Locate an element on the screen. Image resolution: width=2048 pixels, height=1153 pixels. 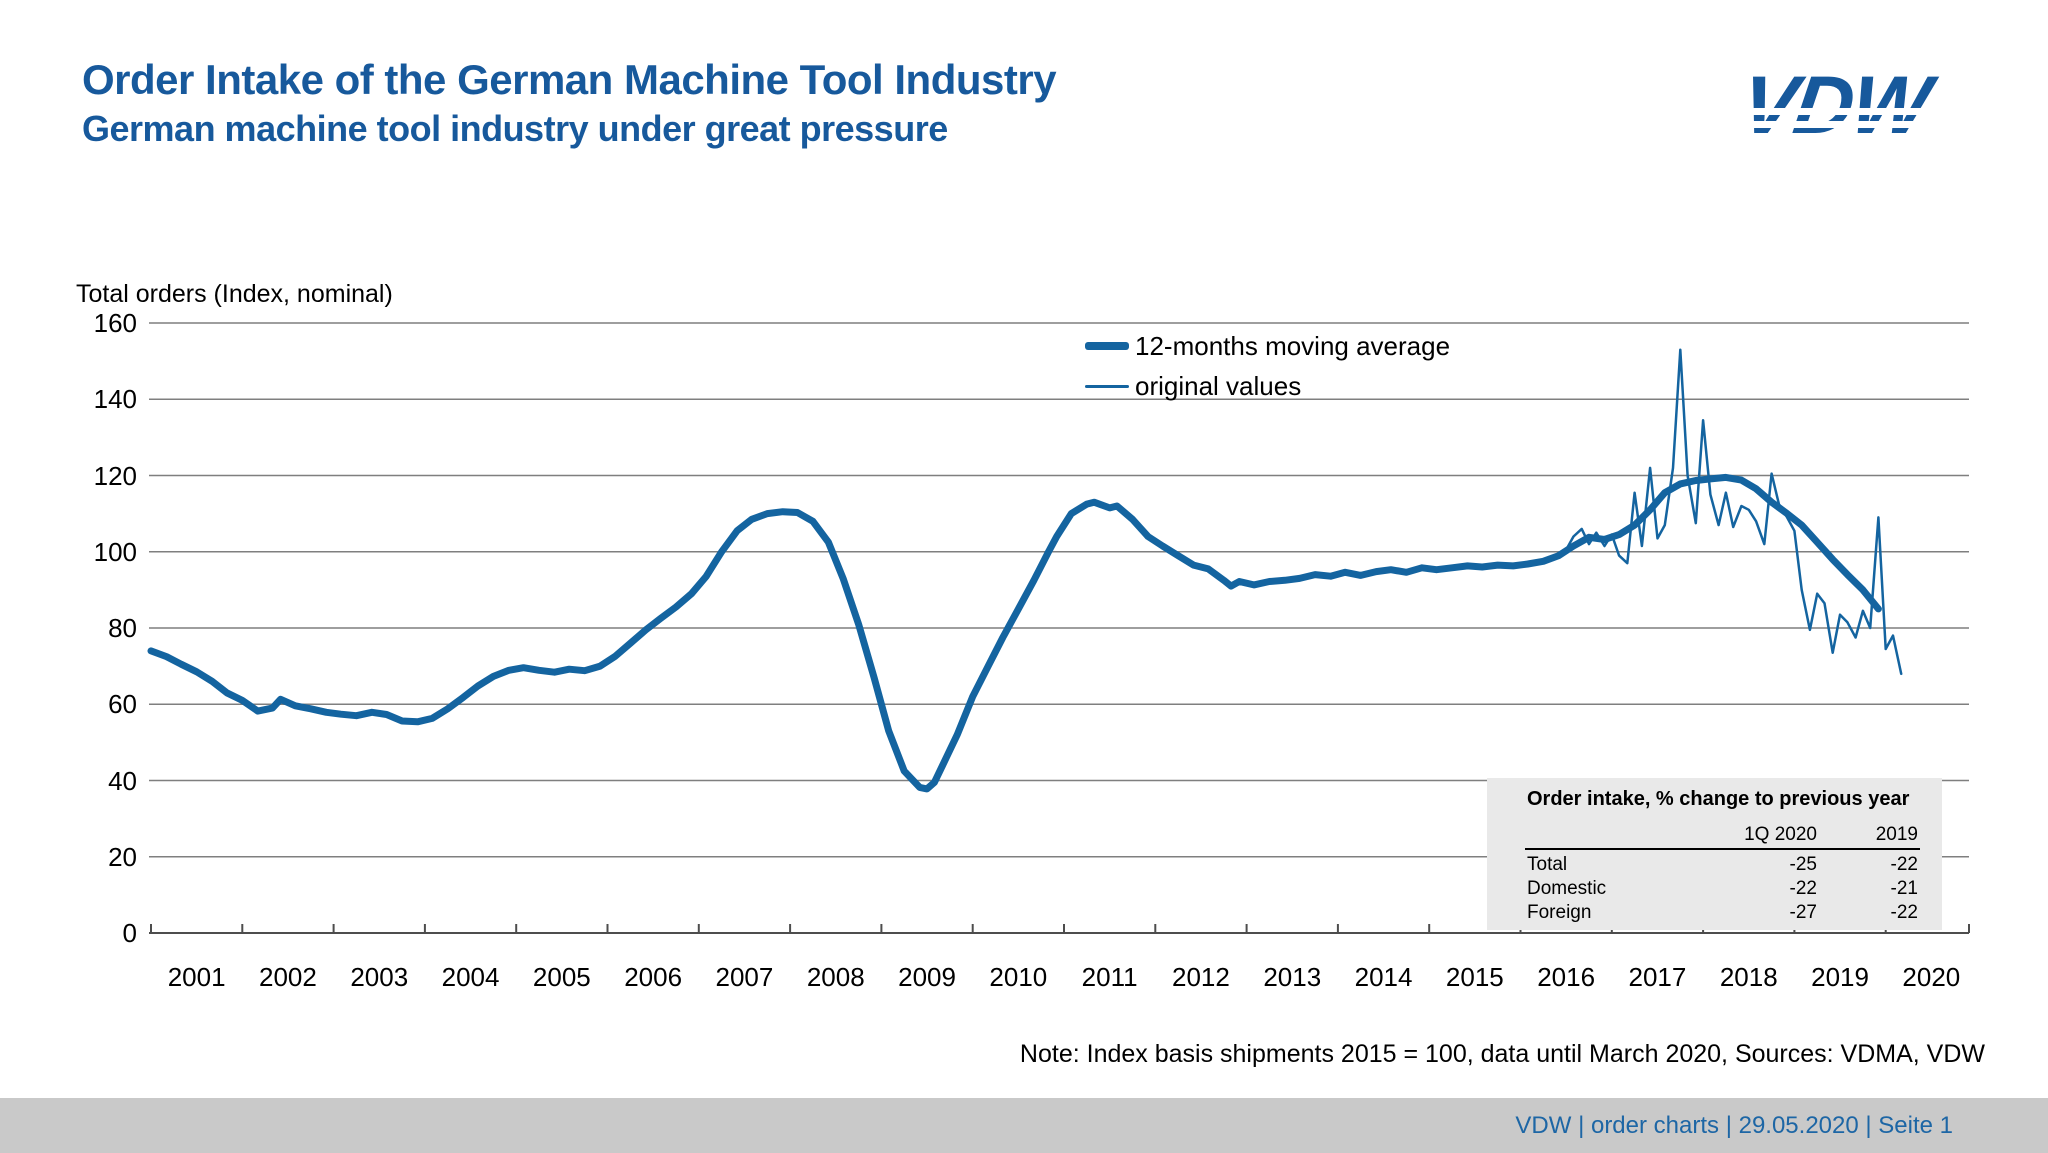
x-axis-label: 2019 is located at coordinates (1840, 977).